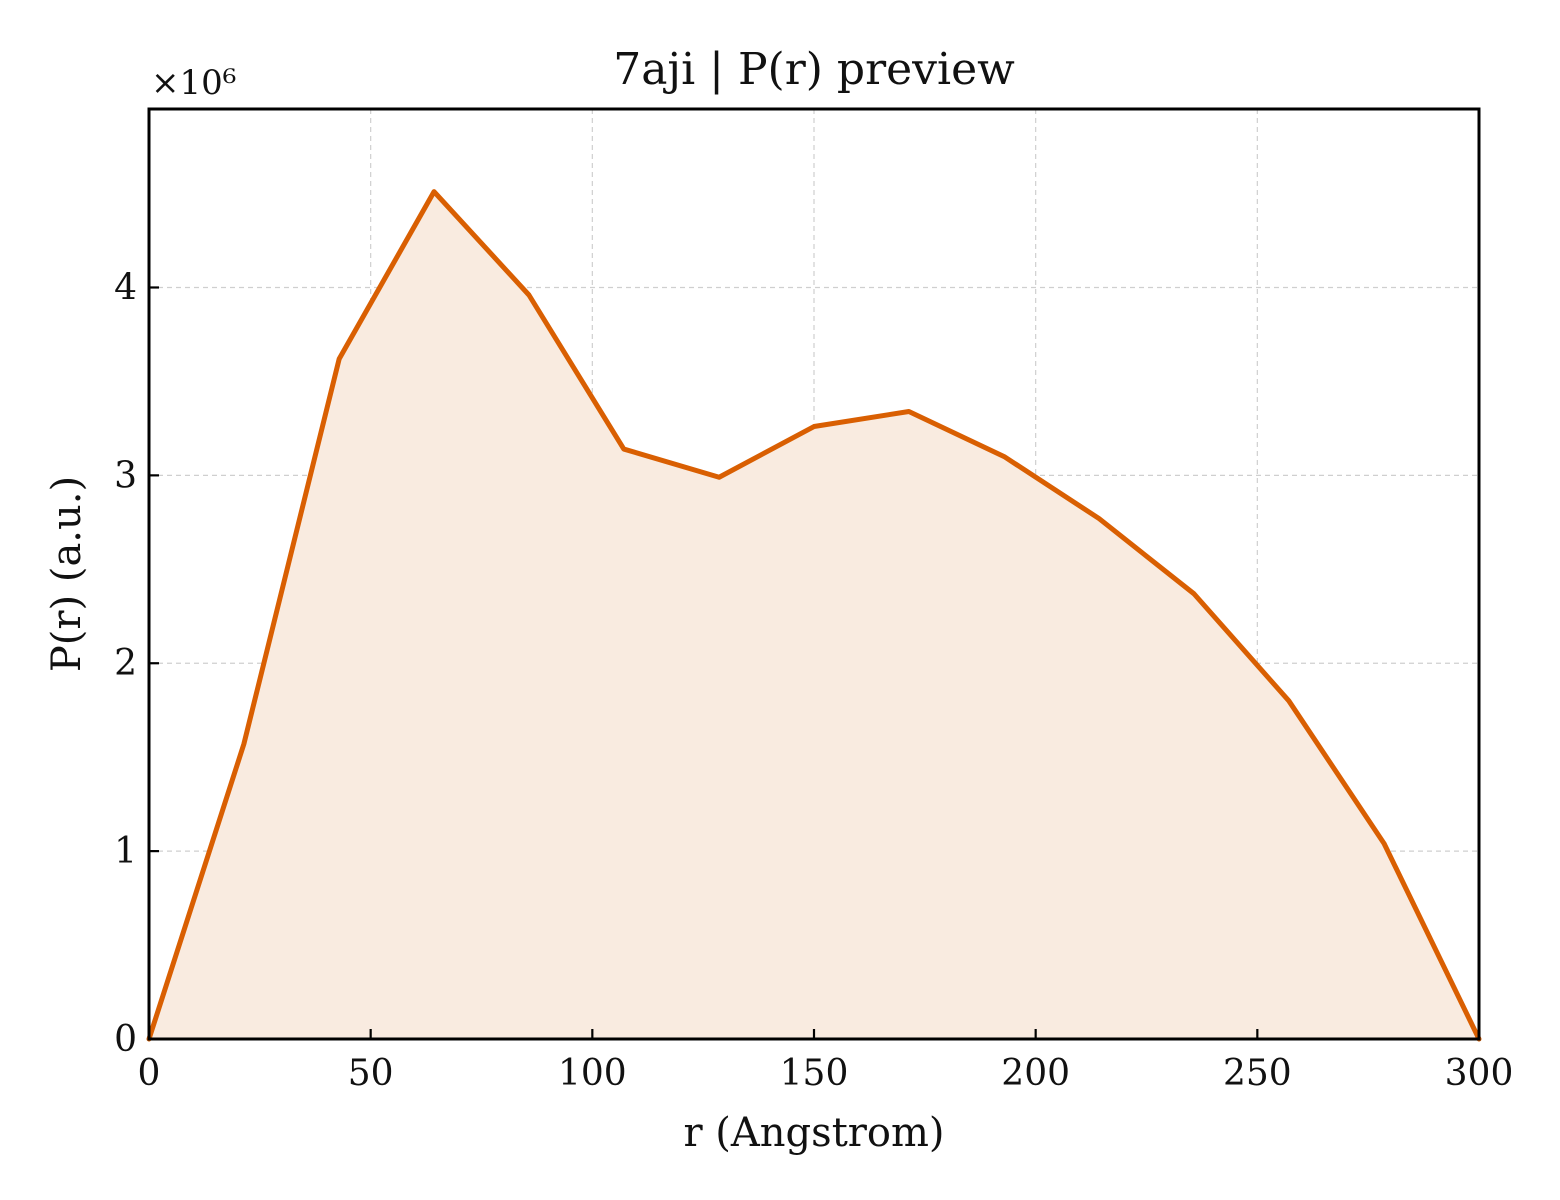 This screenshot has height=1200, width=1560. I want to click on x-tick-label: 300, so click(1479, 1073).